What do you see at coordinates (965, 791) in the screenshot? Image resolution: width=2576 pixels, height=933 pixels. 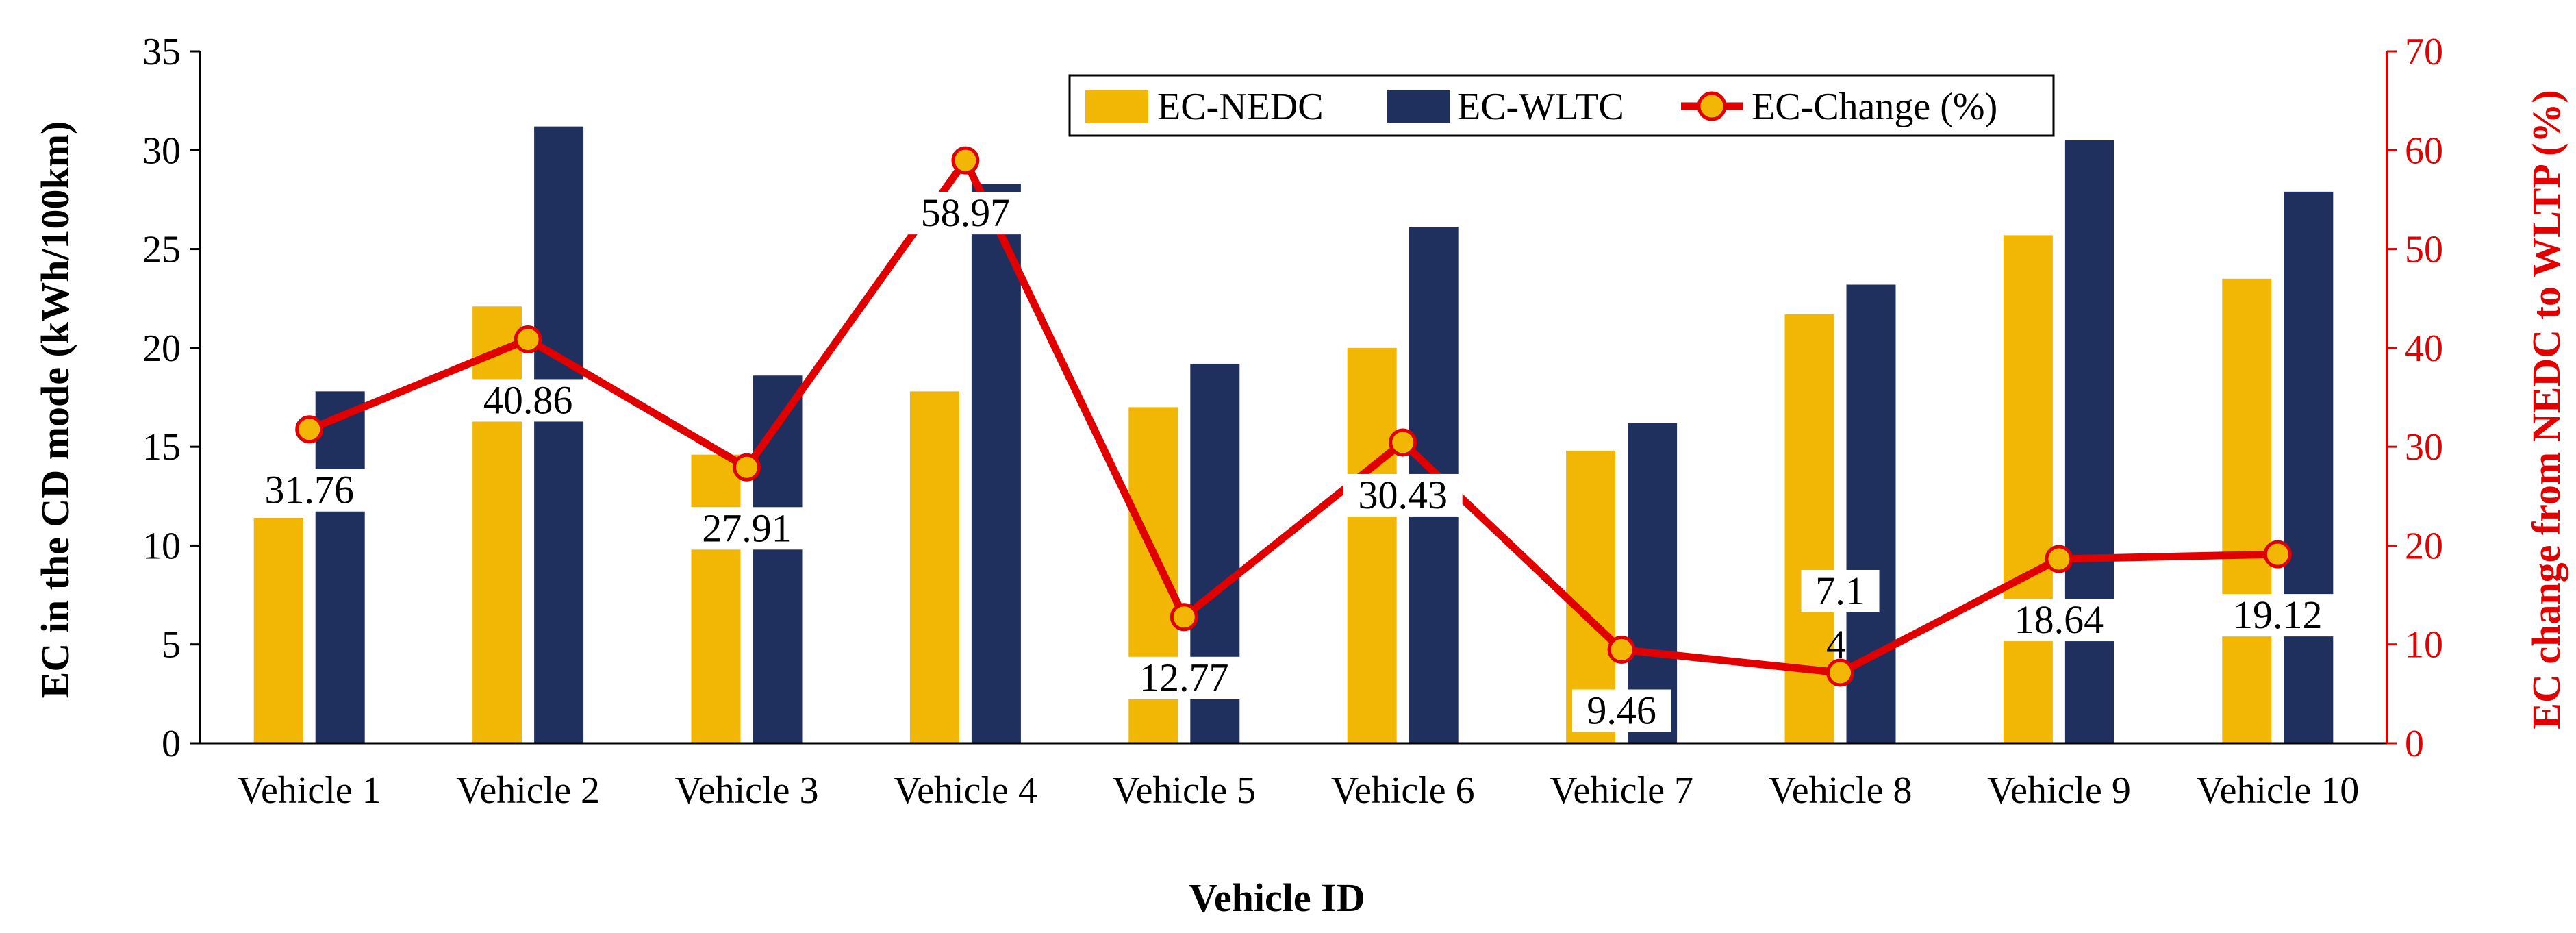 I see `x-tick-label-4: Vehicle 4` at bounding box center [965, 791].